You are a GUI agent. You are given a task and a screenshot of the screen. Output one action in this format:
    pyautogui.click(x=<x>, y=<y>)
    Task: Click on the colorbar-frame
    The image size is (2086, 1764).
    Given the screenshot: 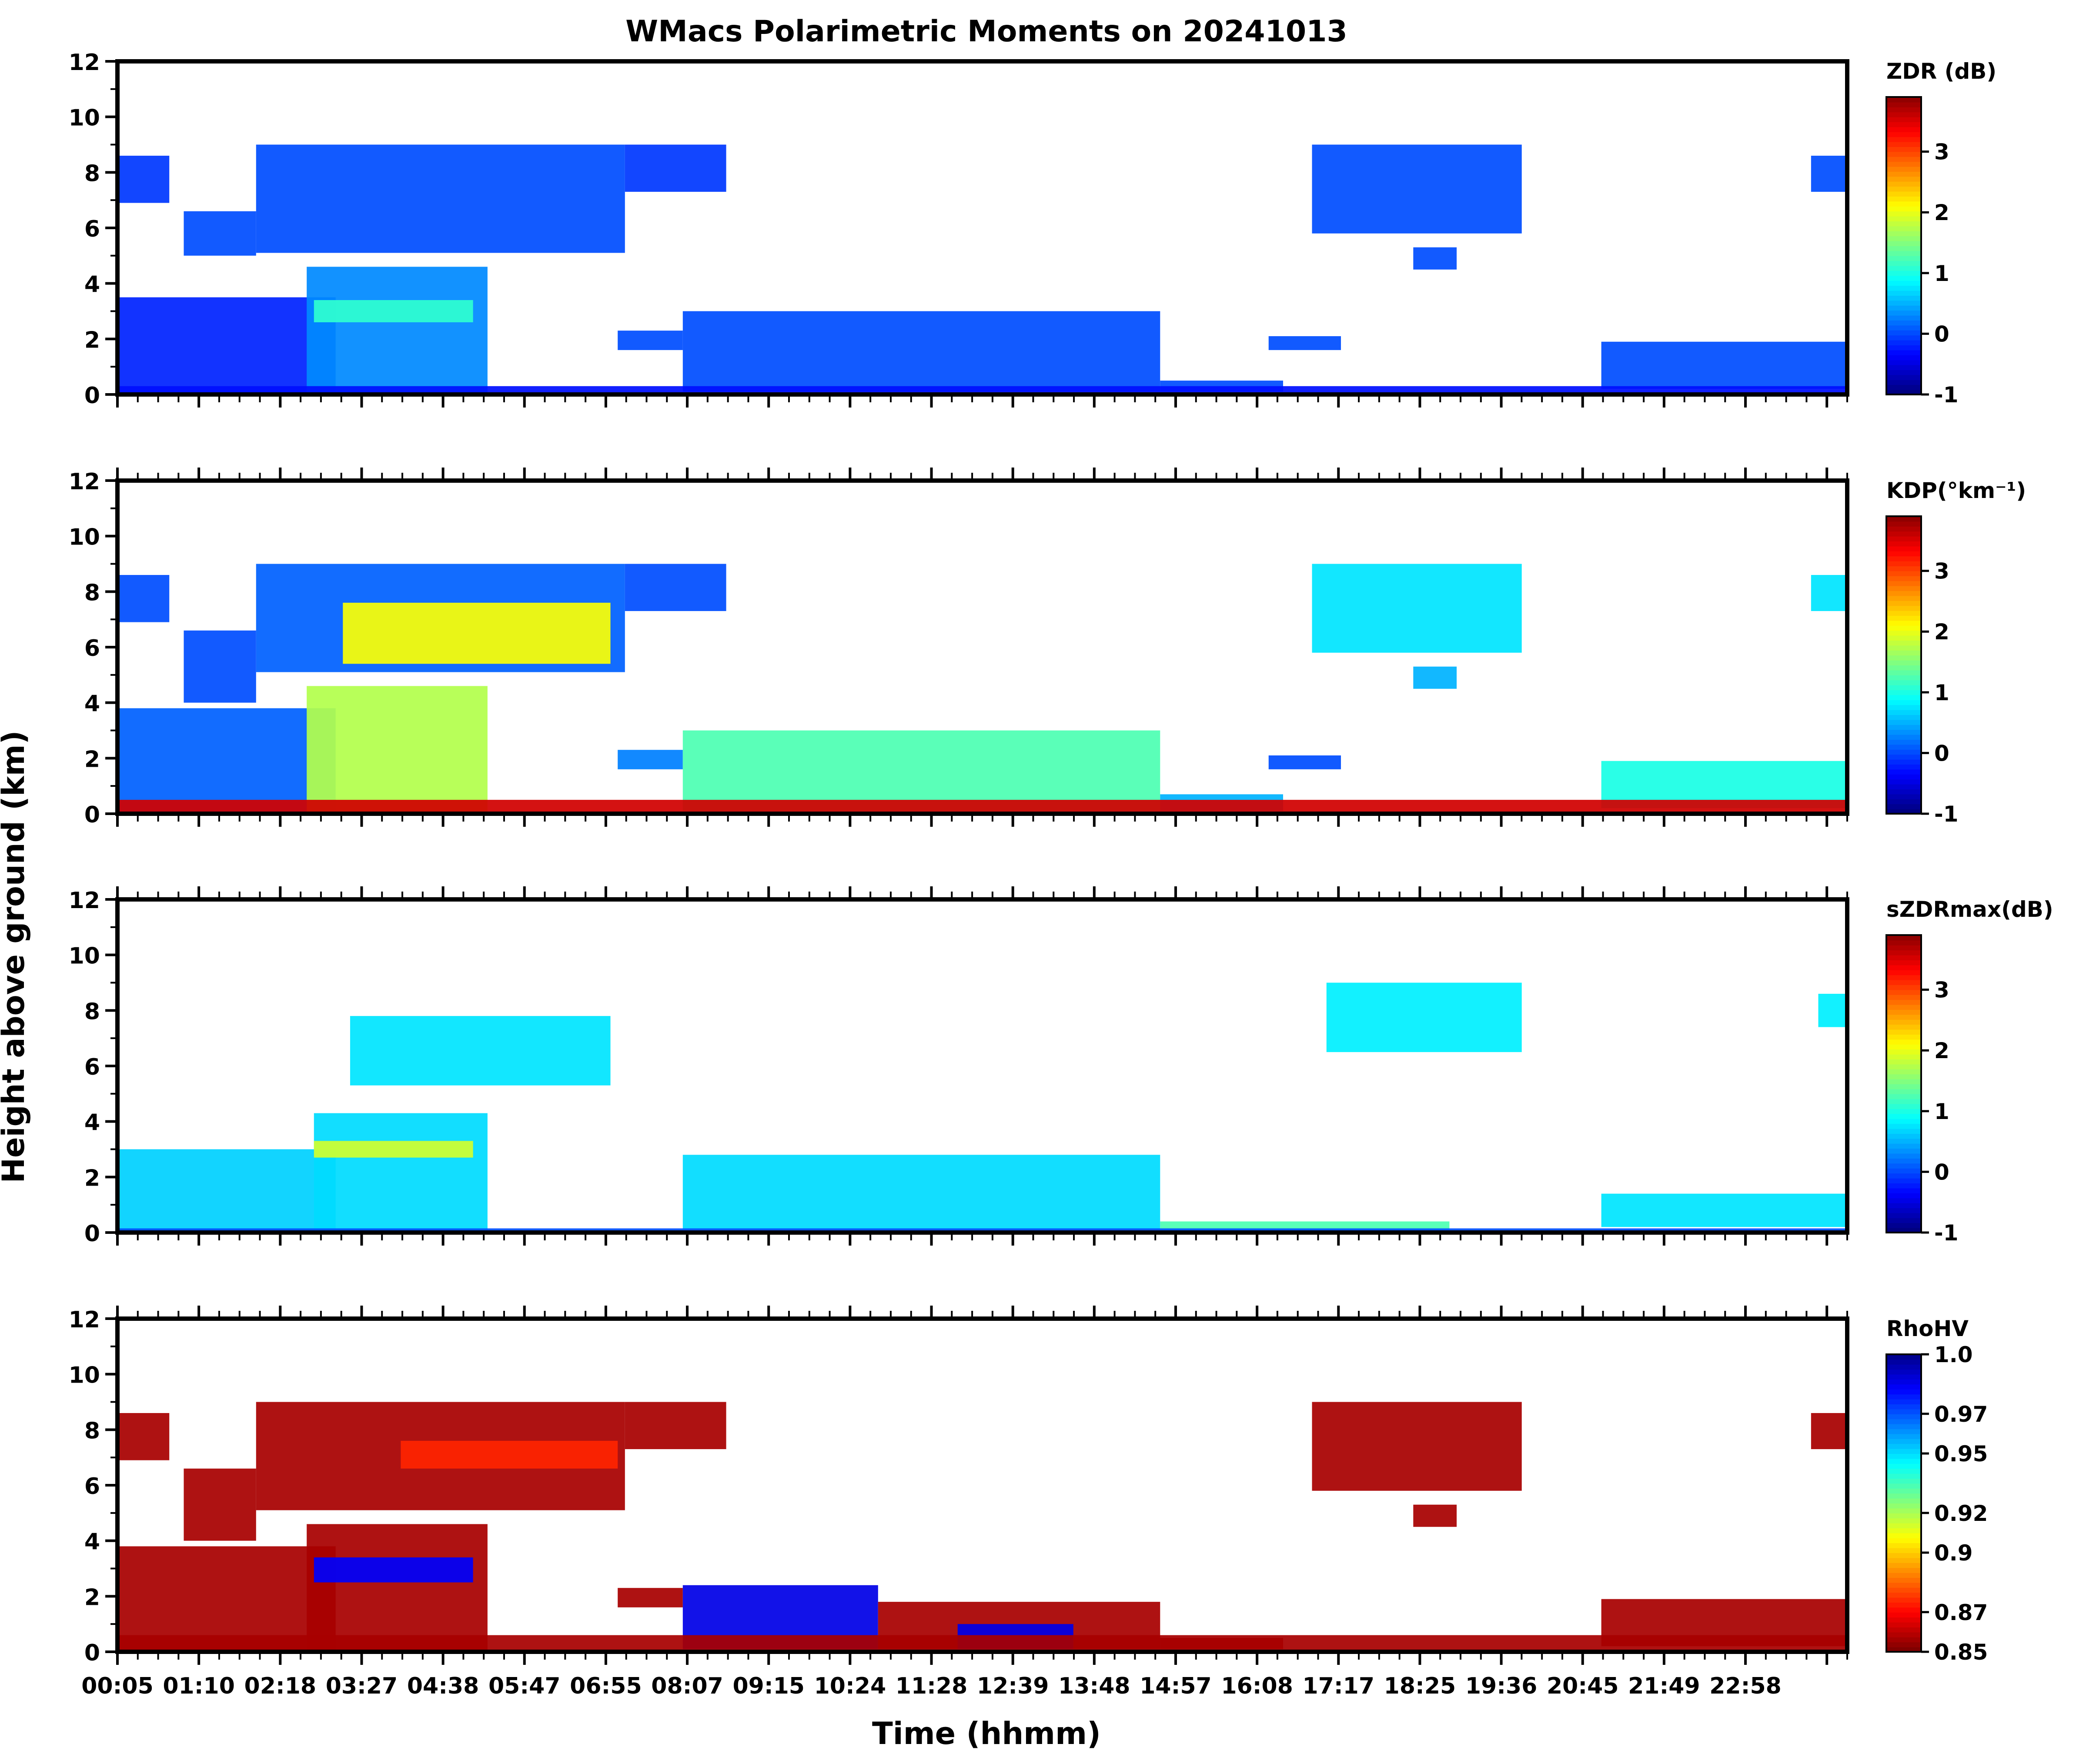 What is the action you would take?
    pyautogui.click(x=1903, y=665)
    